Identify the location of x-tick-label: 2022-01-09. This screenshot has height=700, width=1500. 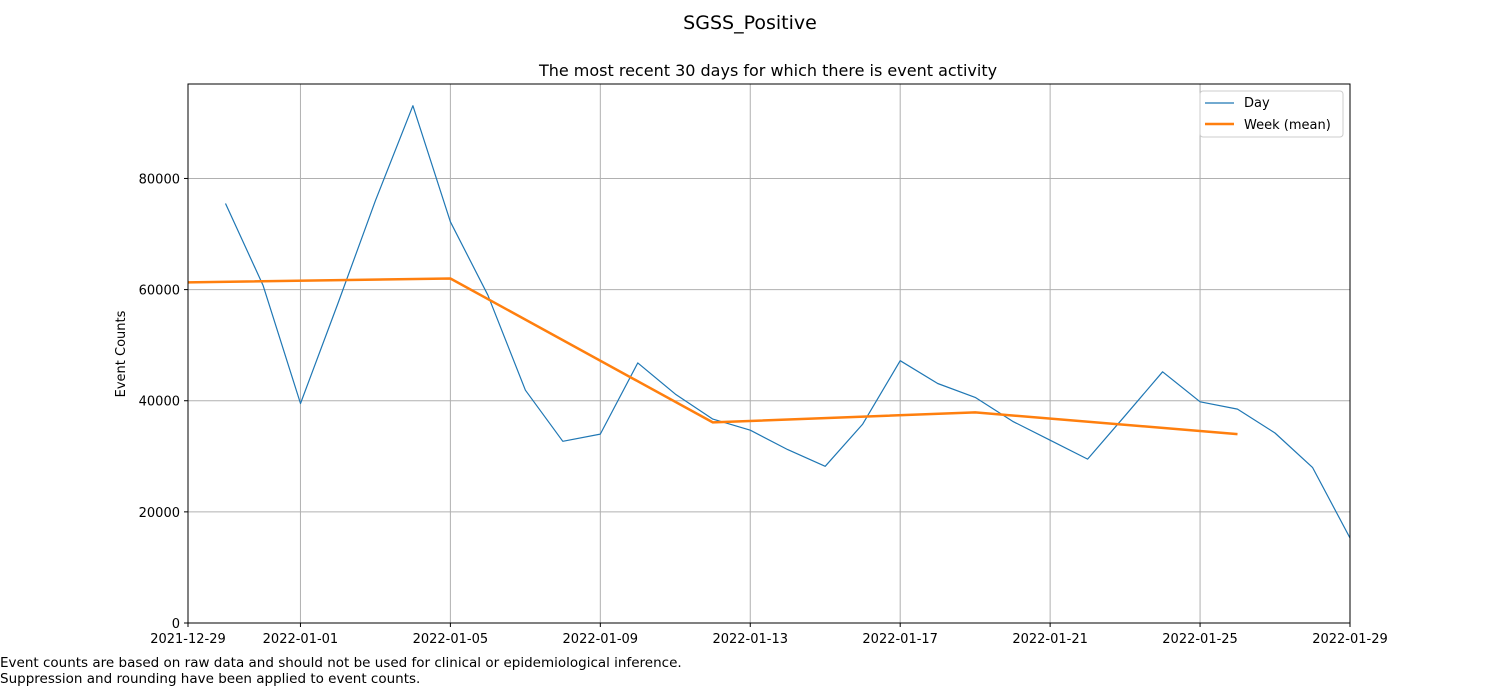
(601, 639).